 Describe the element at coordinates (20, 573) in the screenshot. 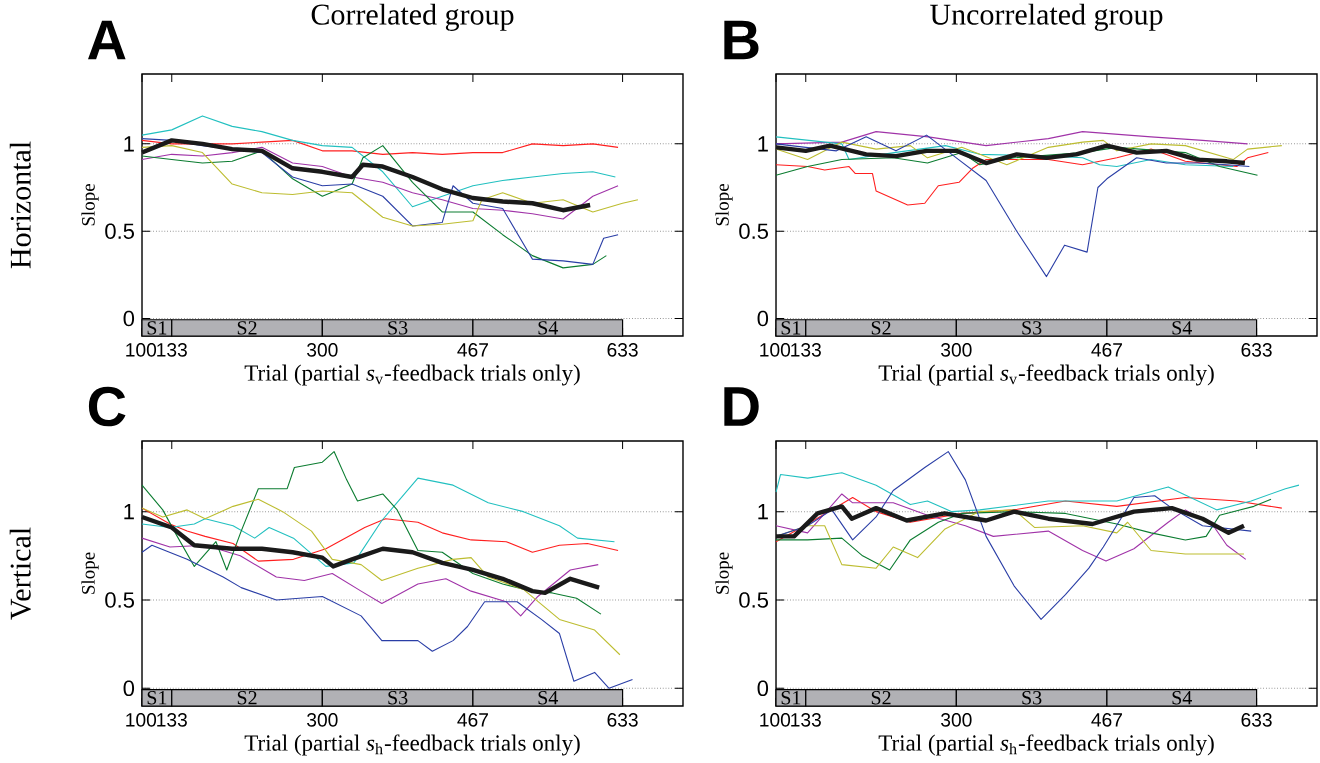

I see `text: Vertical` at that location.